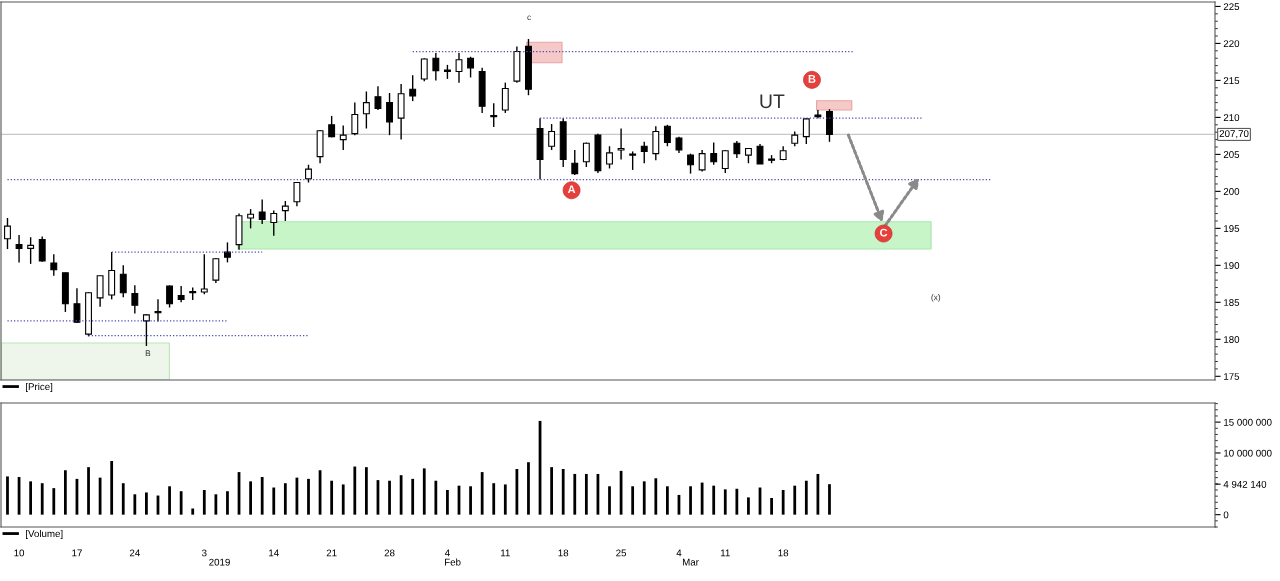 This screenshot has width=1280, height=581. What do you see at coordinates (1245, 484) in the screenshot?
I see `y-tick-label: 4 942 140` at bounding box center [1245, 484].